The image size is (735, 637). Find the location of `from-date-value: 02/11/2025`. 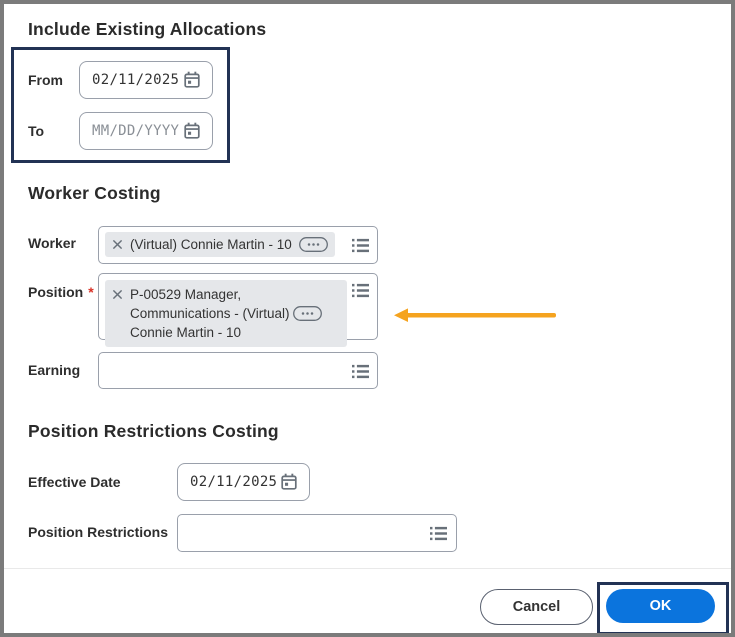

from-date-value: 02/11/2025 is located at coordinates (136, 80).